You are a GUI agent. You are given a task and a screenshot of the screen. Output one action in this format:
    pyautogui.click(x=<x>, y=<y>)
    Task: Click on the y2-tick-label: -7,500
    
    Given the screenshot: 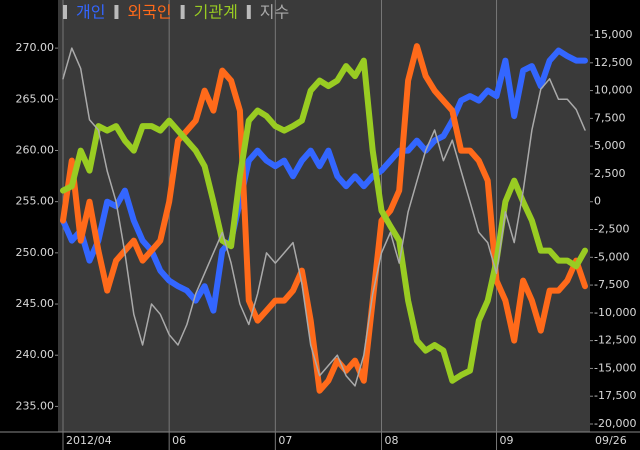 What is the action you would take?
    pyautogui.click(x=611, y=284)
    